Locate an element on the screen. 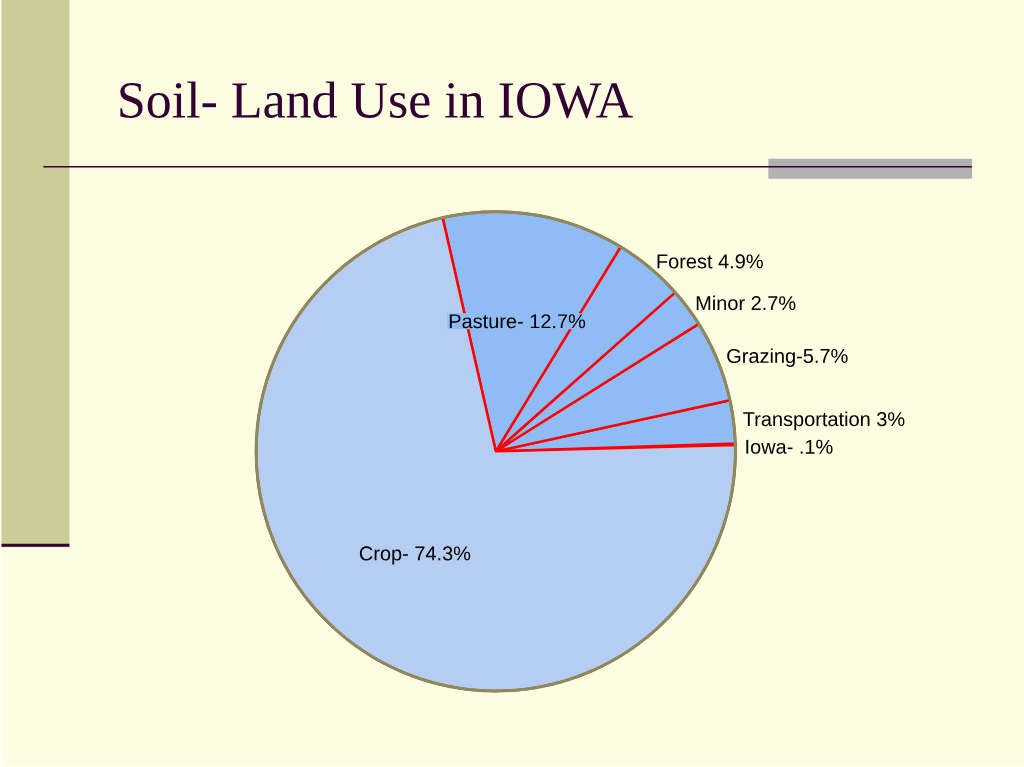 The image size is (1024, 767). slice-label: Pasture- 12.7% is located at coordinates (517, 321).